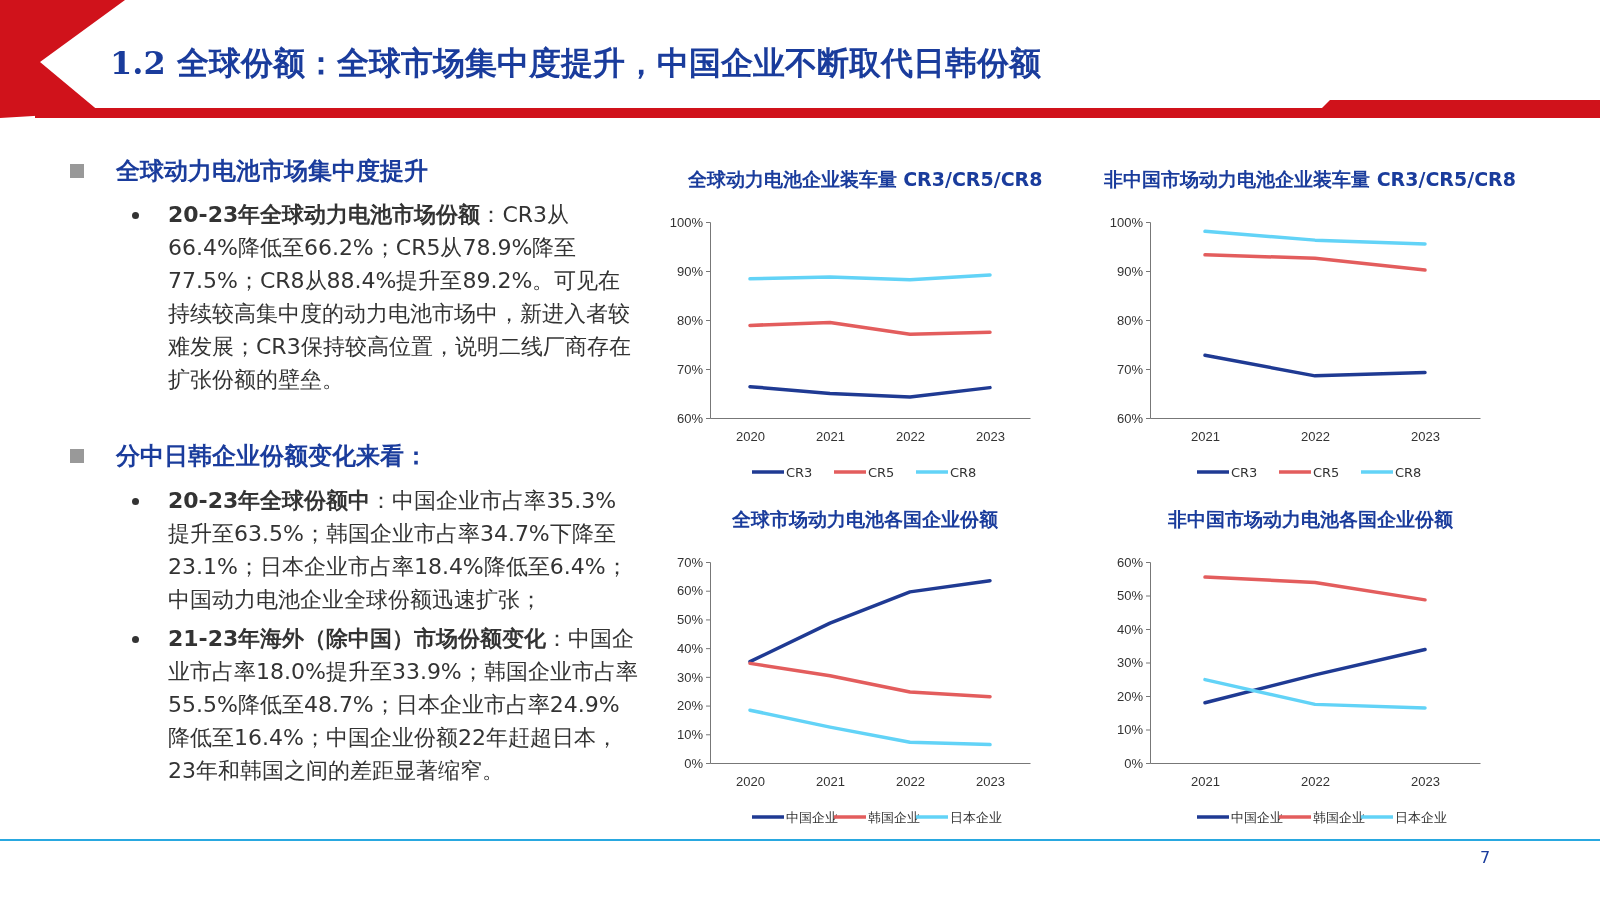  I want to click on text: 7, so click(1485, 857).